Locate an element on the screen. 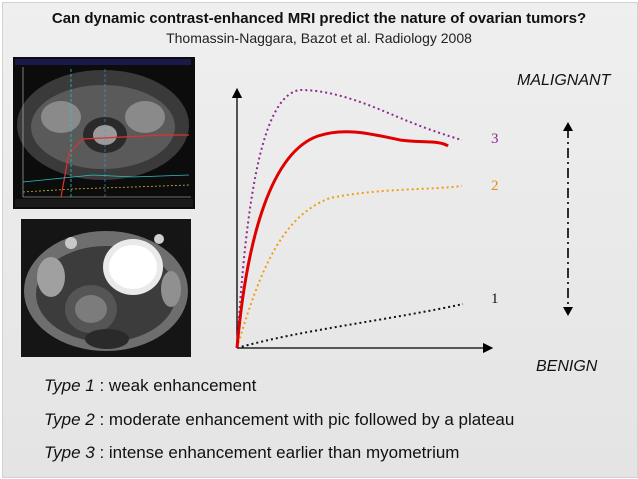  mri-curve-screen-picture is located at coordinates (104, 133).